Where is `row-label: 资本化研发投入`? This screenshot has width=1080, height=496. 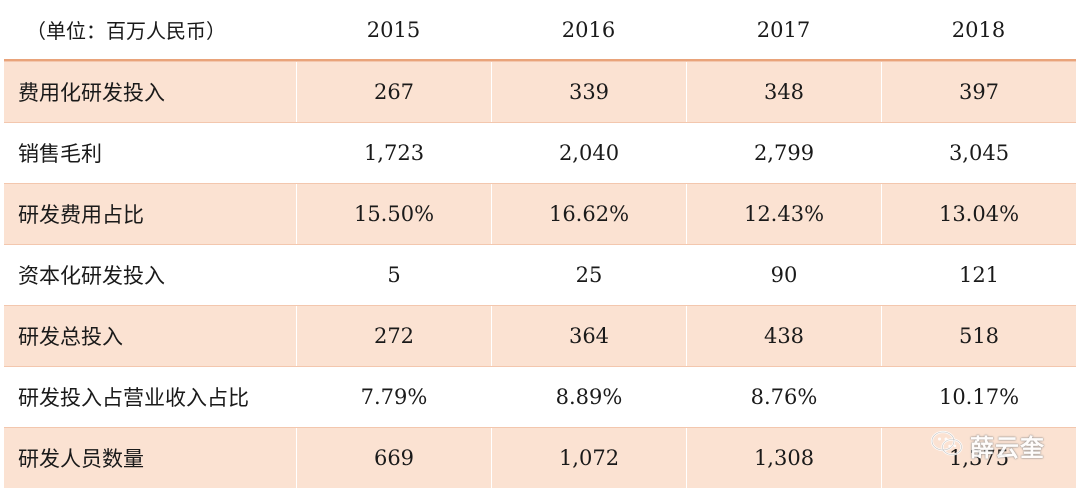 row-label: 资本化研发投入 is located at coordinates (91, 276).